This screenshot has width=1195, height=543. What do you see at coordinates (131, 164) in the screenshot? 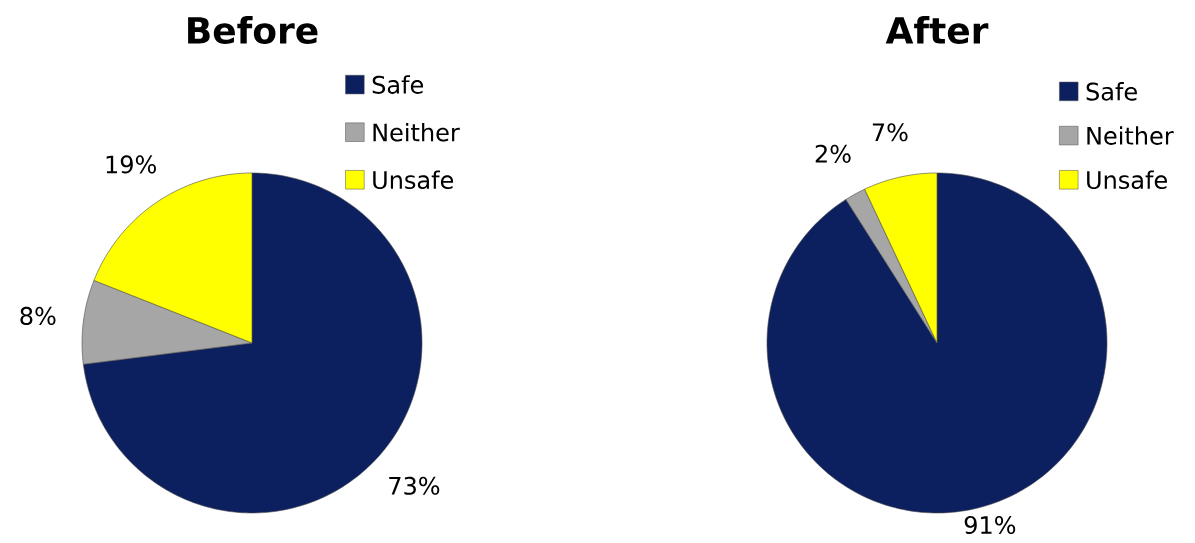
I see `data-label: 19%` at bounding box center [131, 164].